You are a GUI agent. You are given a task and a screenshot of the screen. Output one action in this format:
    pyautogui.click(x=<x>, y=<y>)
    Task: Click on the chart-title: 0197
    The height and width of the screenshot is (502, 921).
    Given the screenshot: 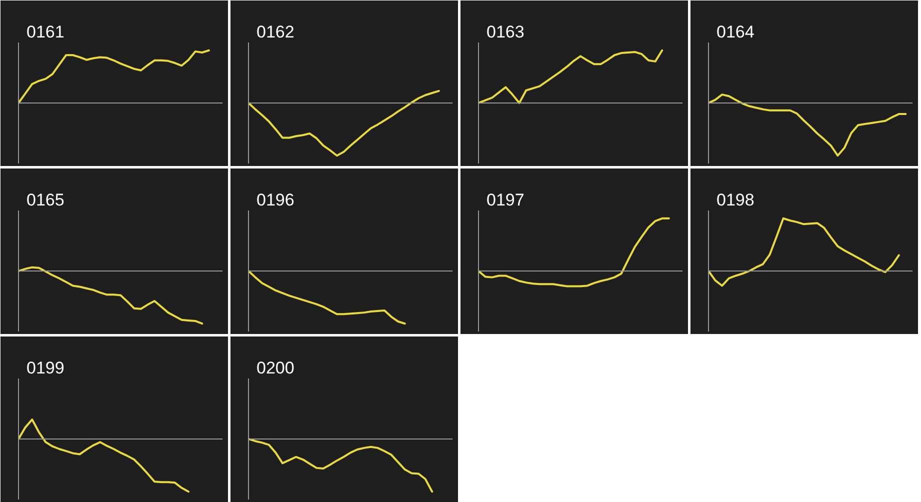 What is the action you would take?
    pyautogui.click(x=505, y=200)
    